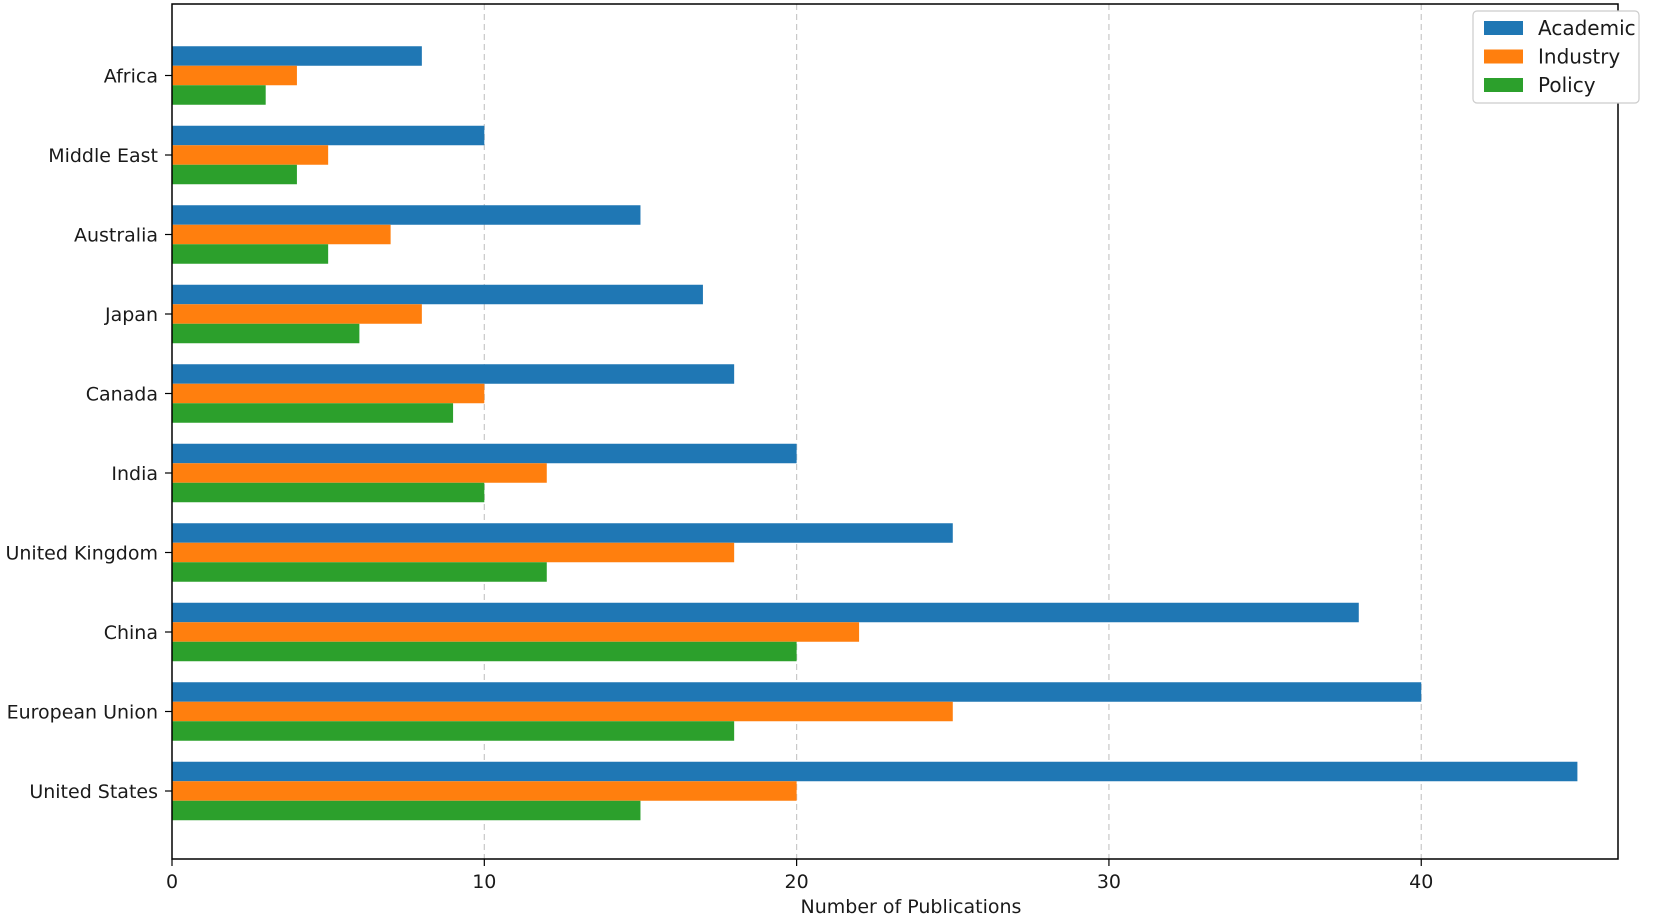 This screenshot has height=917, width=1654. Describe the element at coordinates (297, 314) in the screenshot. I see `bar-industry-japan` at that location.